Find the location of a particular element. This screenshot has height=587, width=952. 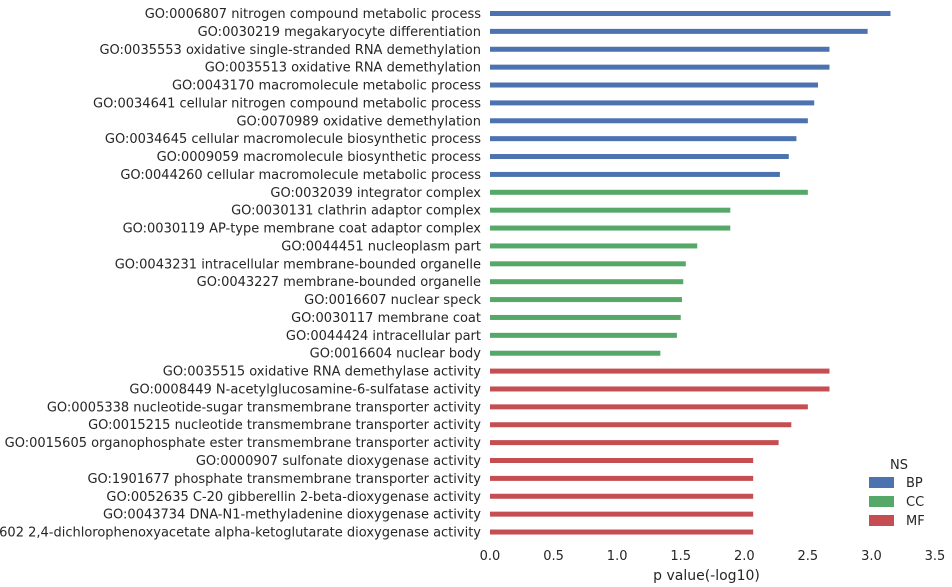

category-label: GO:0030219 megakaryocyte differentiation is located at coordinates (339, 32).